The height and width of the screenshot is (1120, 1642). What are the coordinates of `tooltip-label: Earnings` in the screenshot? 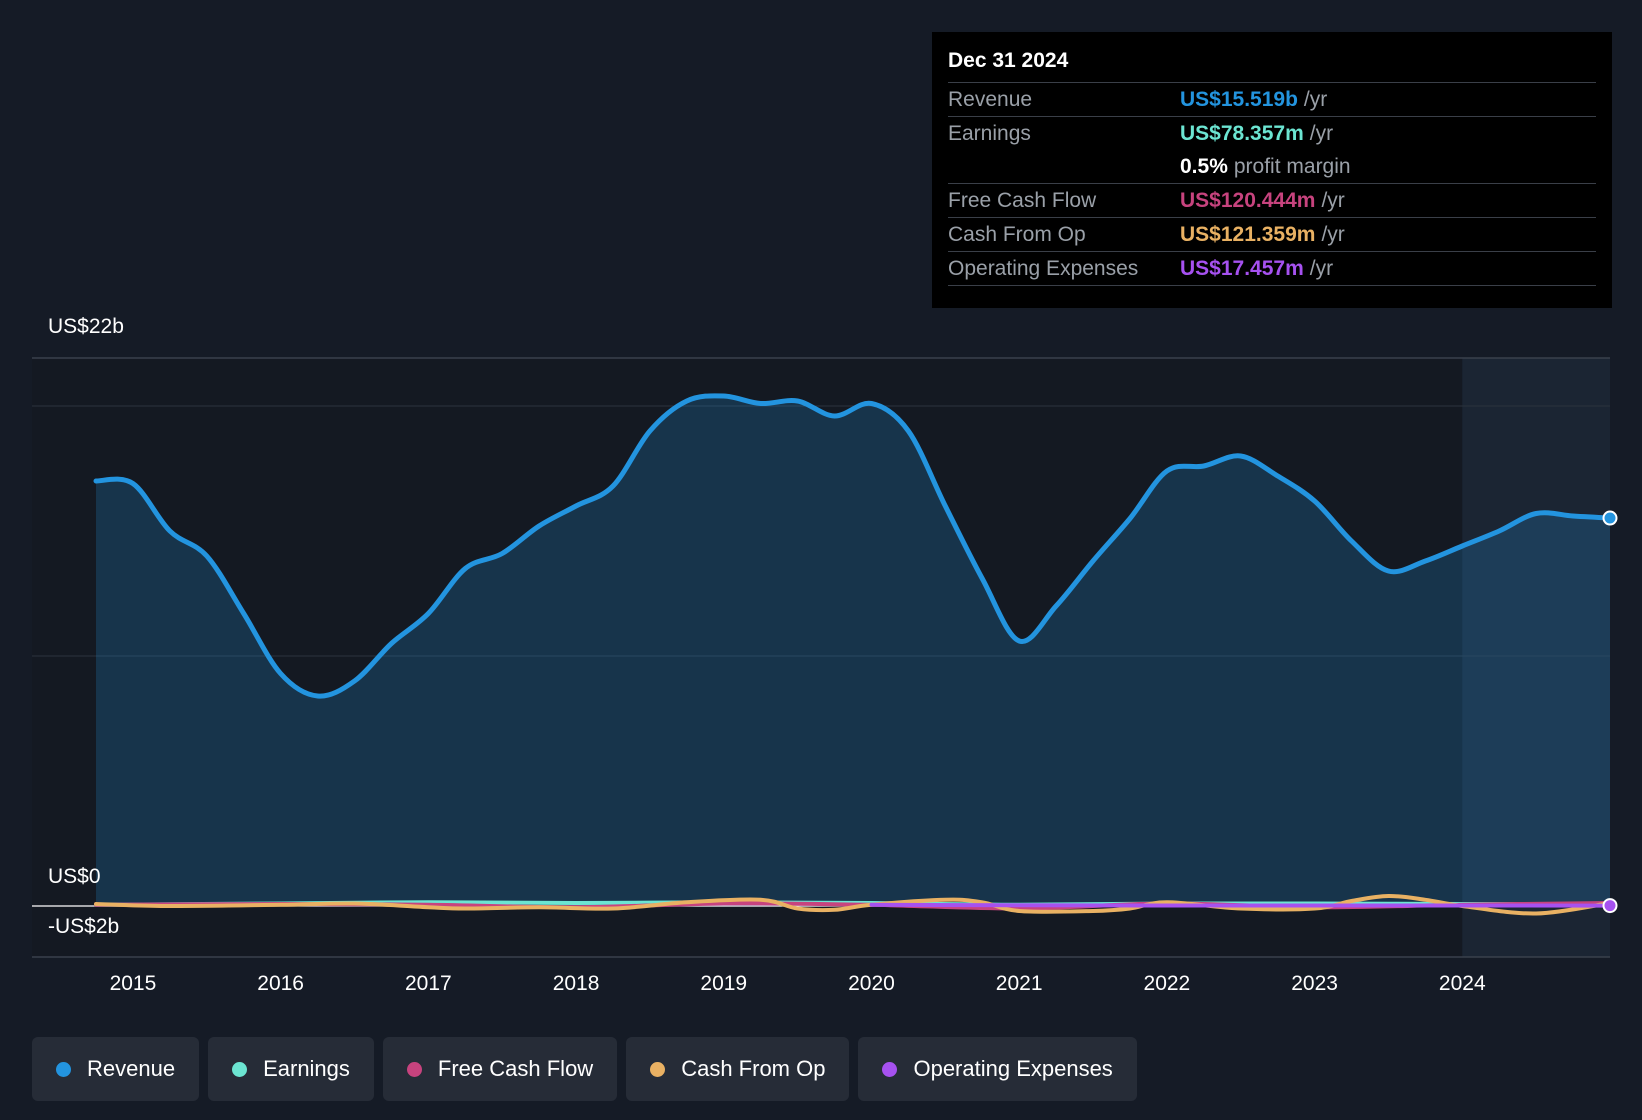 It's located at (989, 133).